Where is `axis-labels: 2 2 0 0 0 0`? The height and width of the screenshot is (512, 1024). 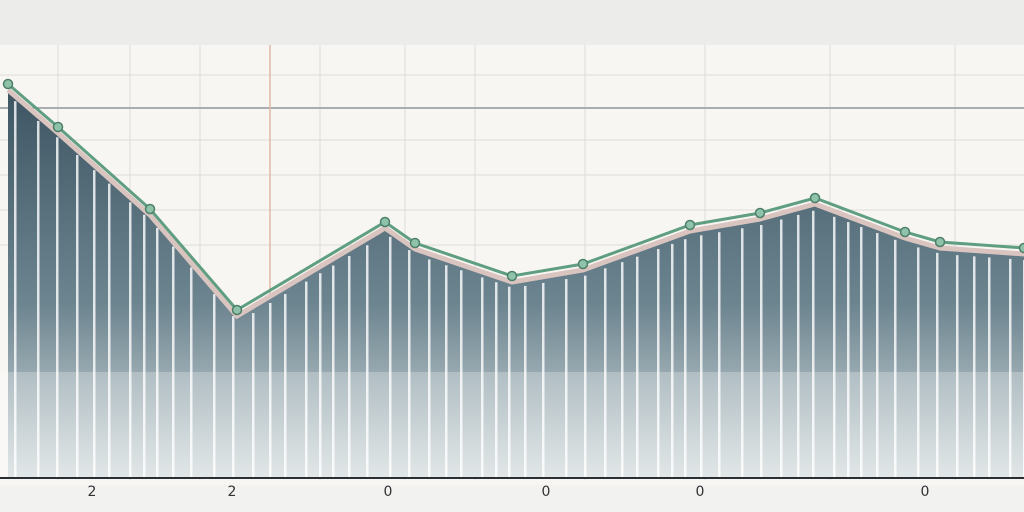
axis-labels: 2 2 0 0 0 0 is located at coordinates (509, 492).